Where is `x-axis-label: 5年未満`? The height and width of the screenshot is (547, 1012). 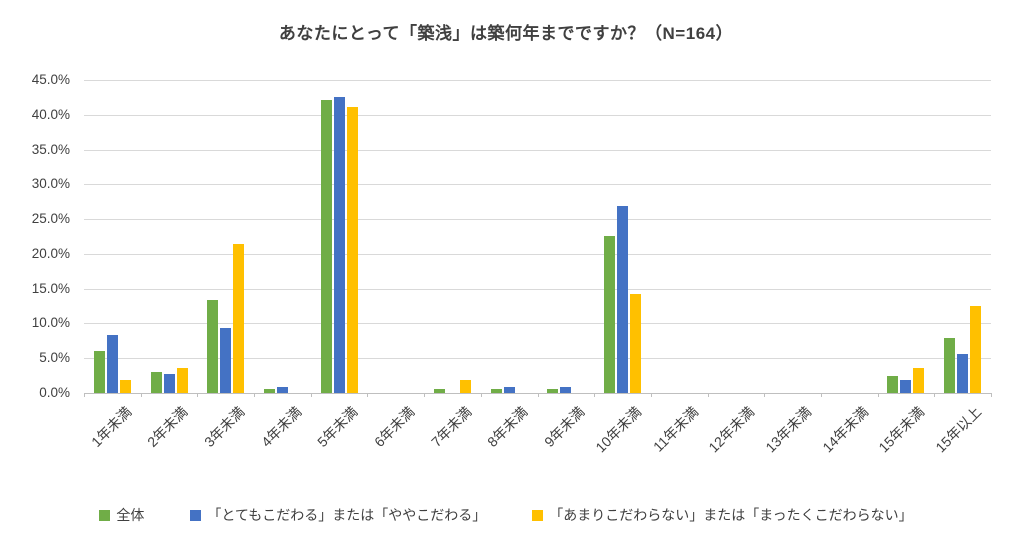 x-axis-label: 5年未満 is located at coordinates (337, 426).